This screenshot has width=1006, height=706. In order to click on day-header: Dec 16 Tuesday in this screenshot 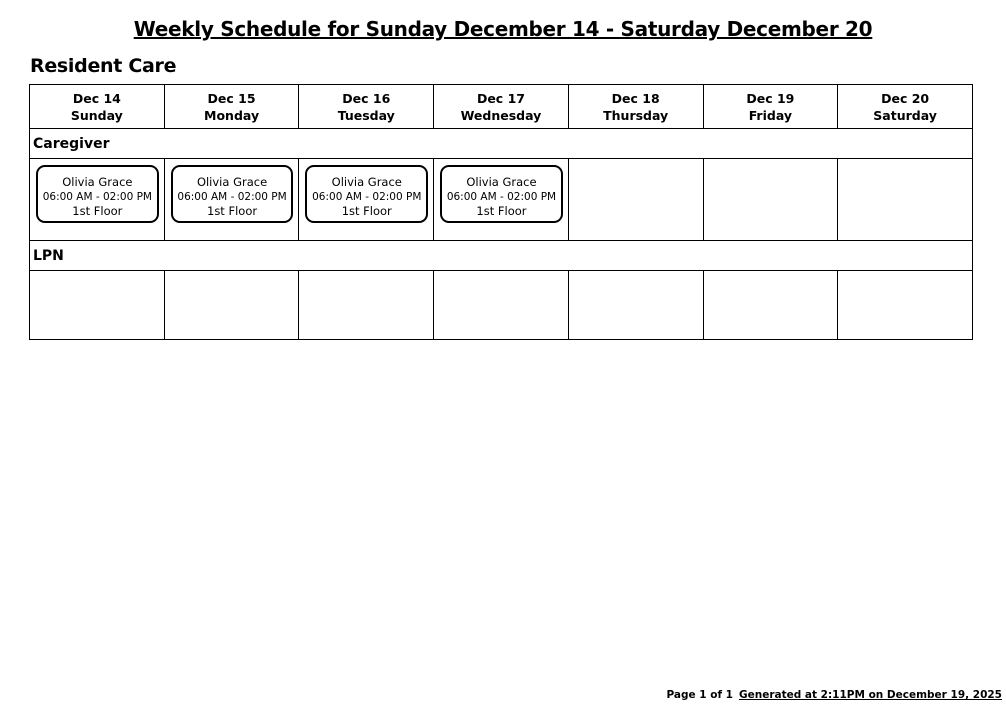, I will do `click(366, 106)`.